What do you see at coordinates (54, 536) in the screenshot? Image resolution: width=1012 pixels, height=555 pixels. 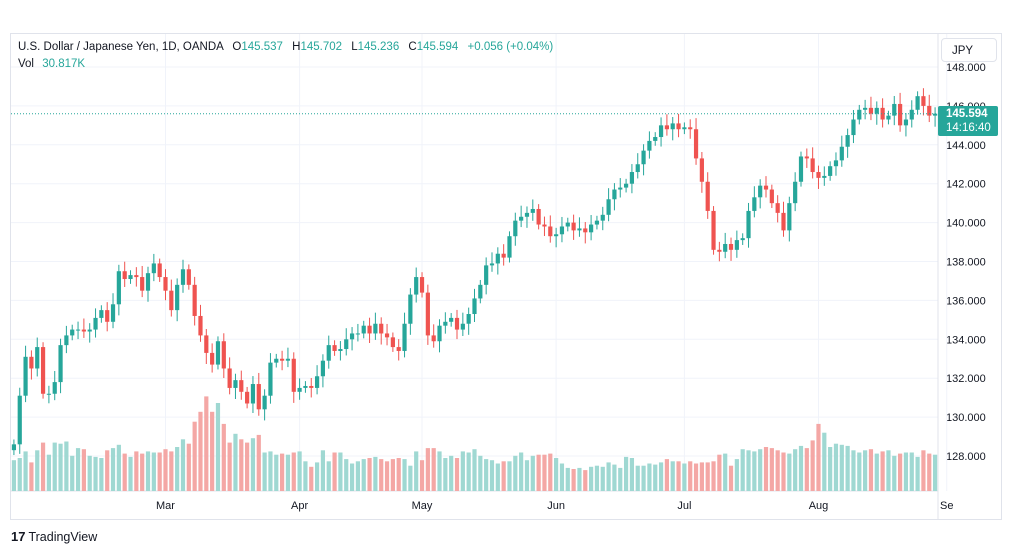 I see `tradingview-brand: 17 TradingView` at bounding box center [54, 536].